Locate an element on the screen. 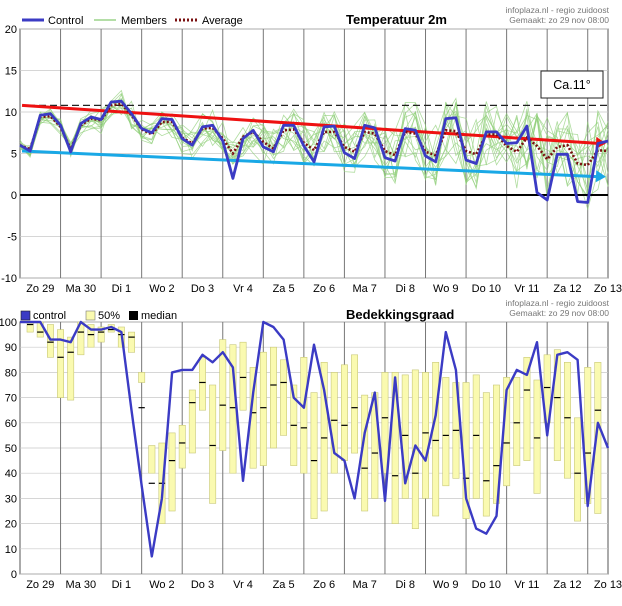 Image resolution: width=622 pixels, height=606 pixels. temperature-x-tick-label: Di 8 is located at coordinates (405, 289).